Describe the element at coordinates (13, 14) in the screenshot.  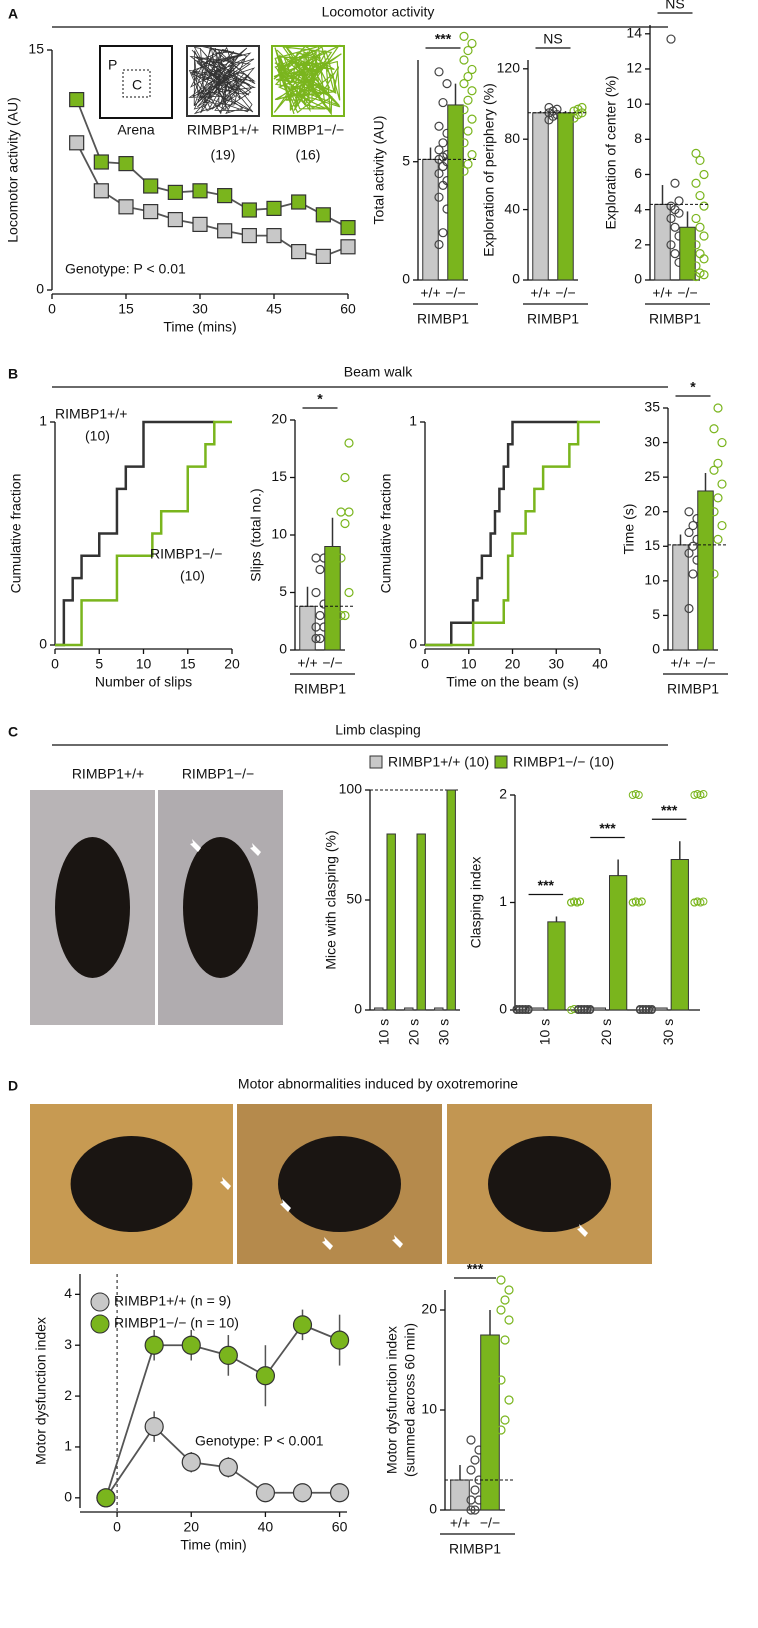
I see `panel-label: A` at that location.